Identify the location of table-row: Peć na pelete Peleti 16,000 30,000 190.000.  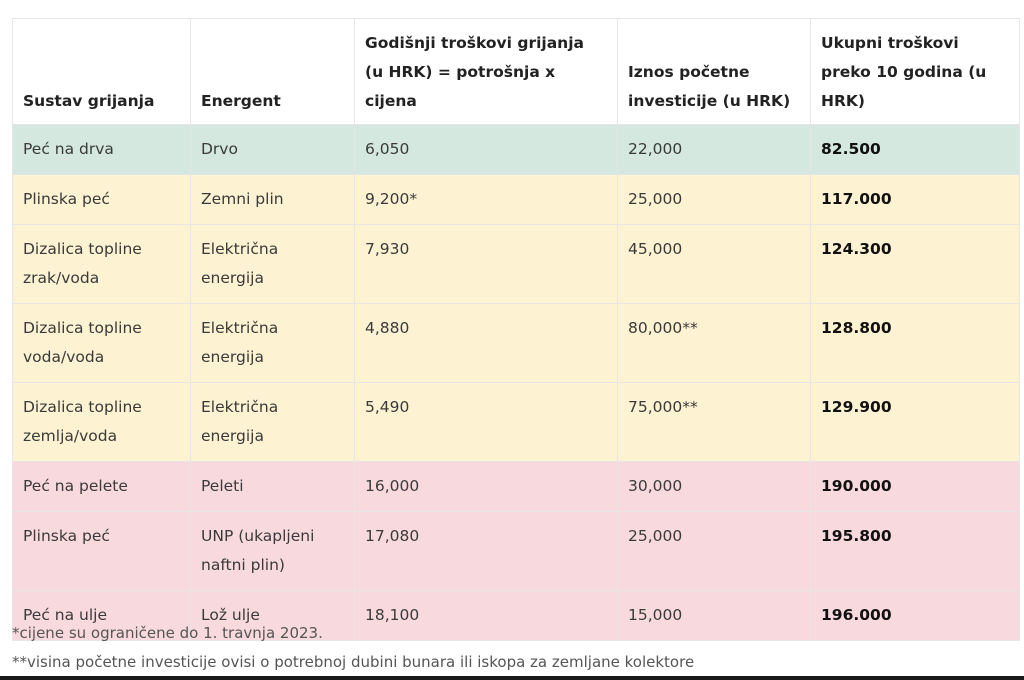
(516, 486).